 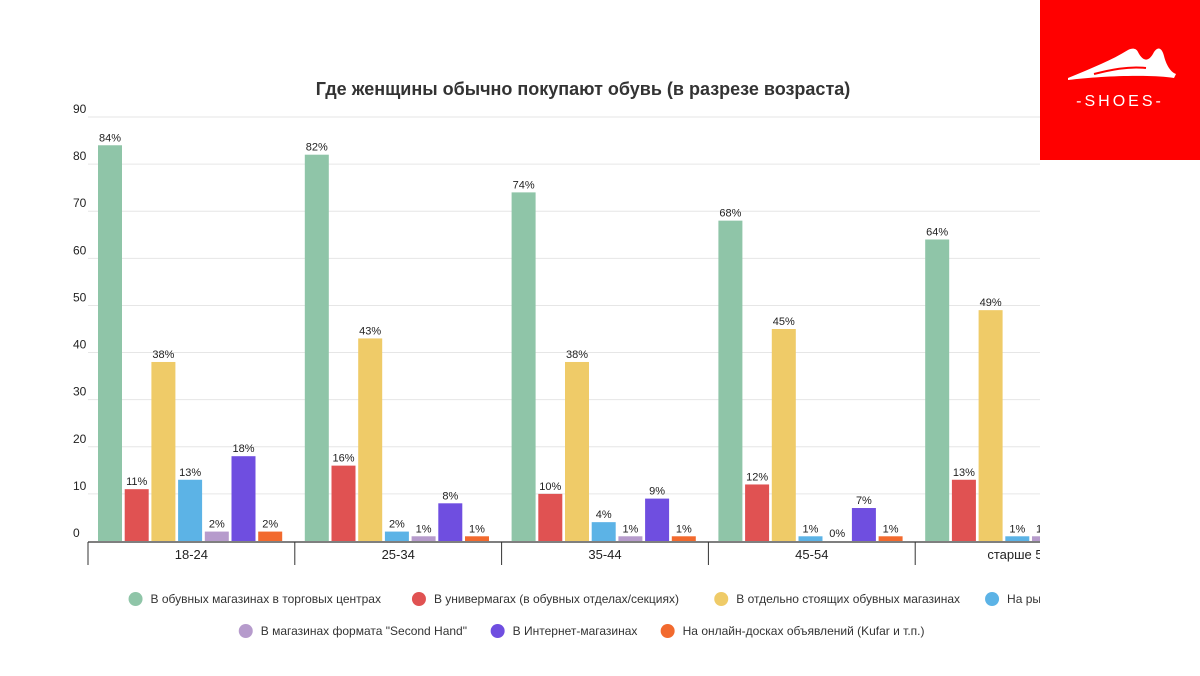 What do you see at coordinates (80, 109) in the screenshot?
I see `y-tick-label: 90` at bounding box center [80, 109].